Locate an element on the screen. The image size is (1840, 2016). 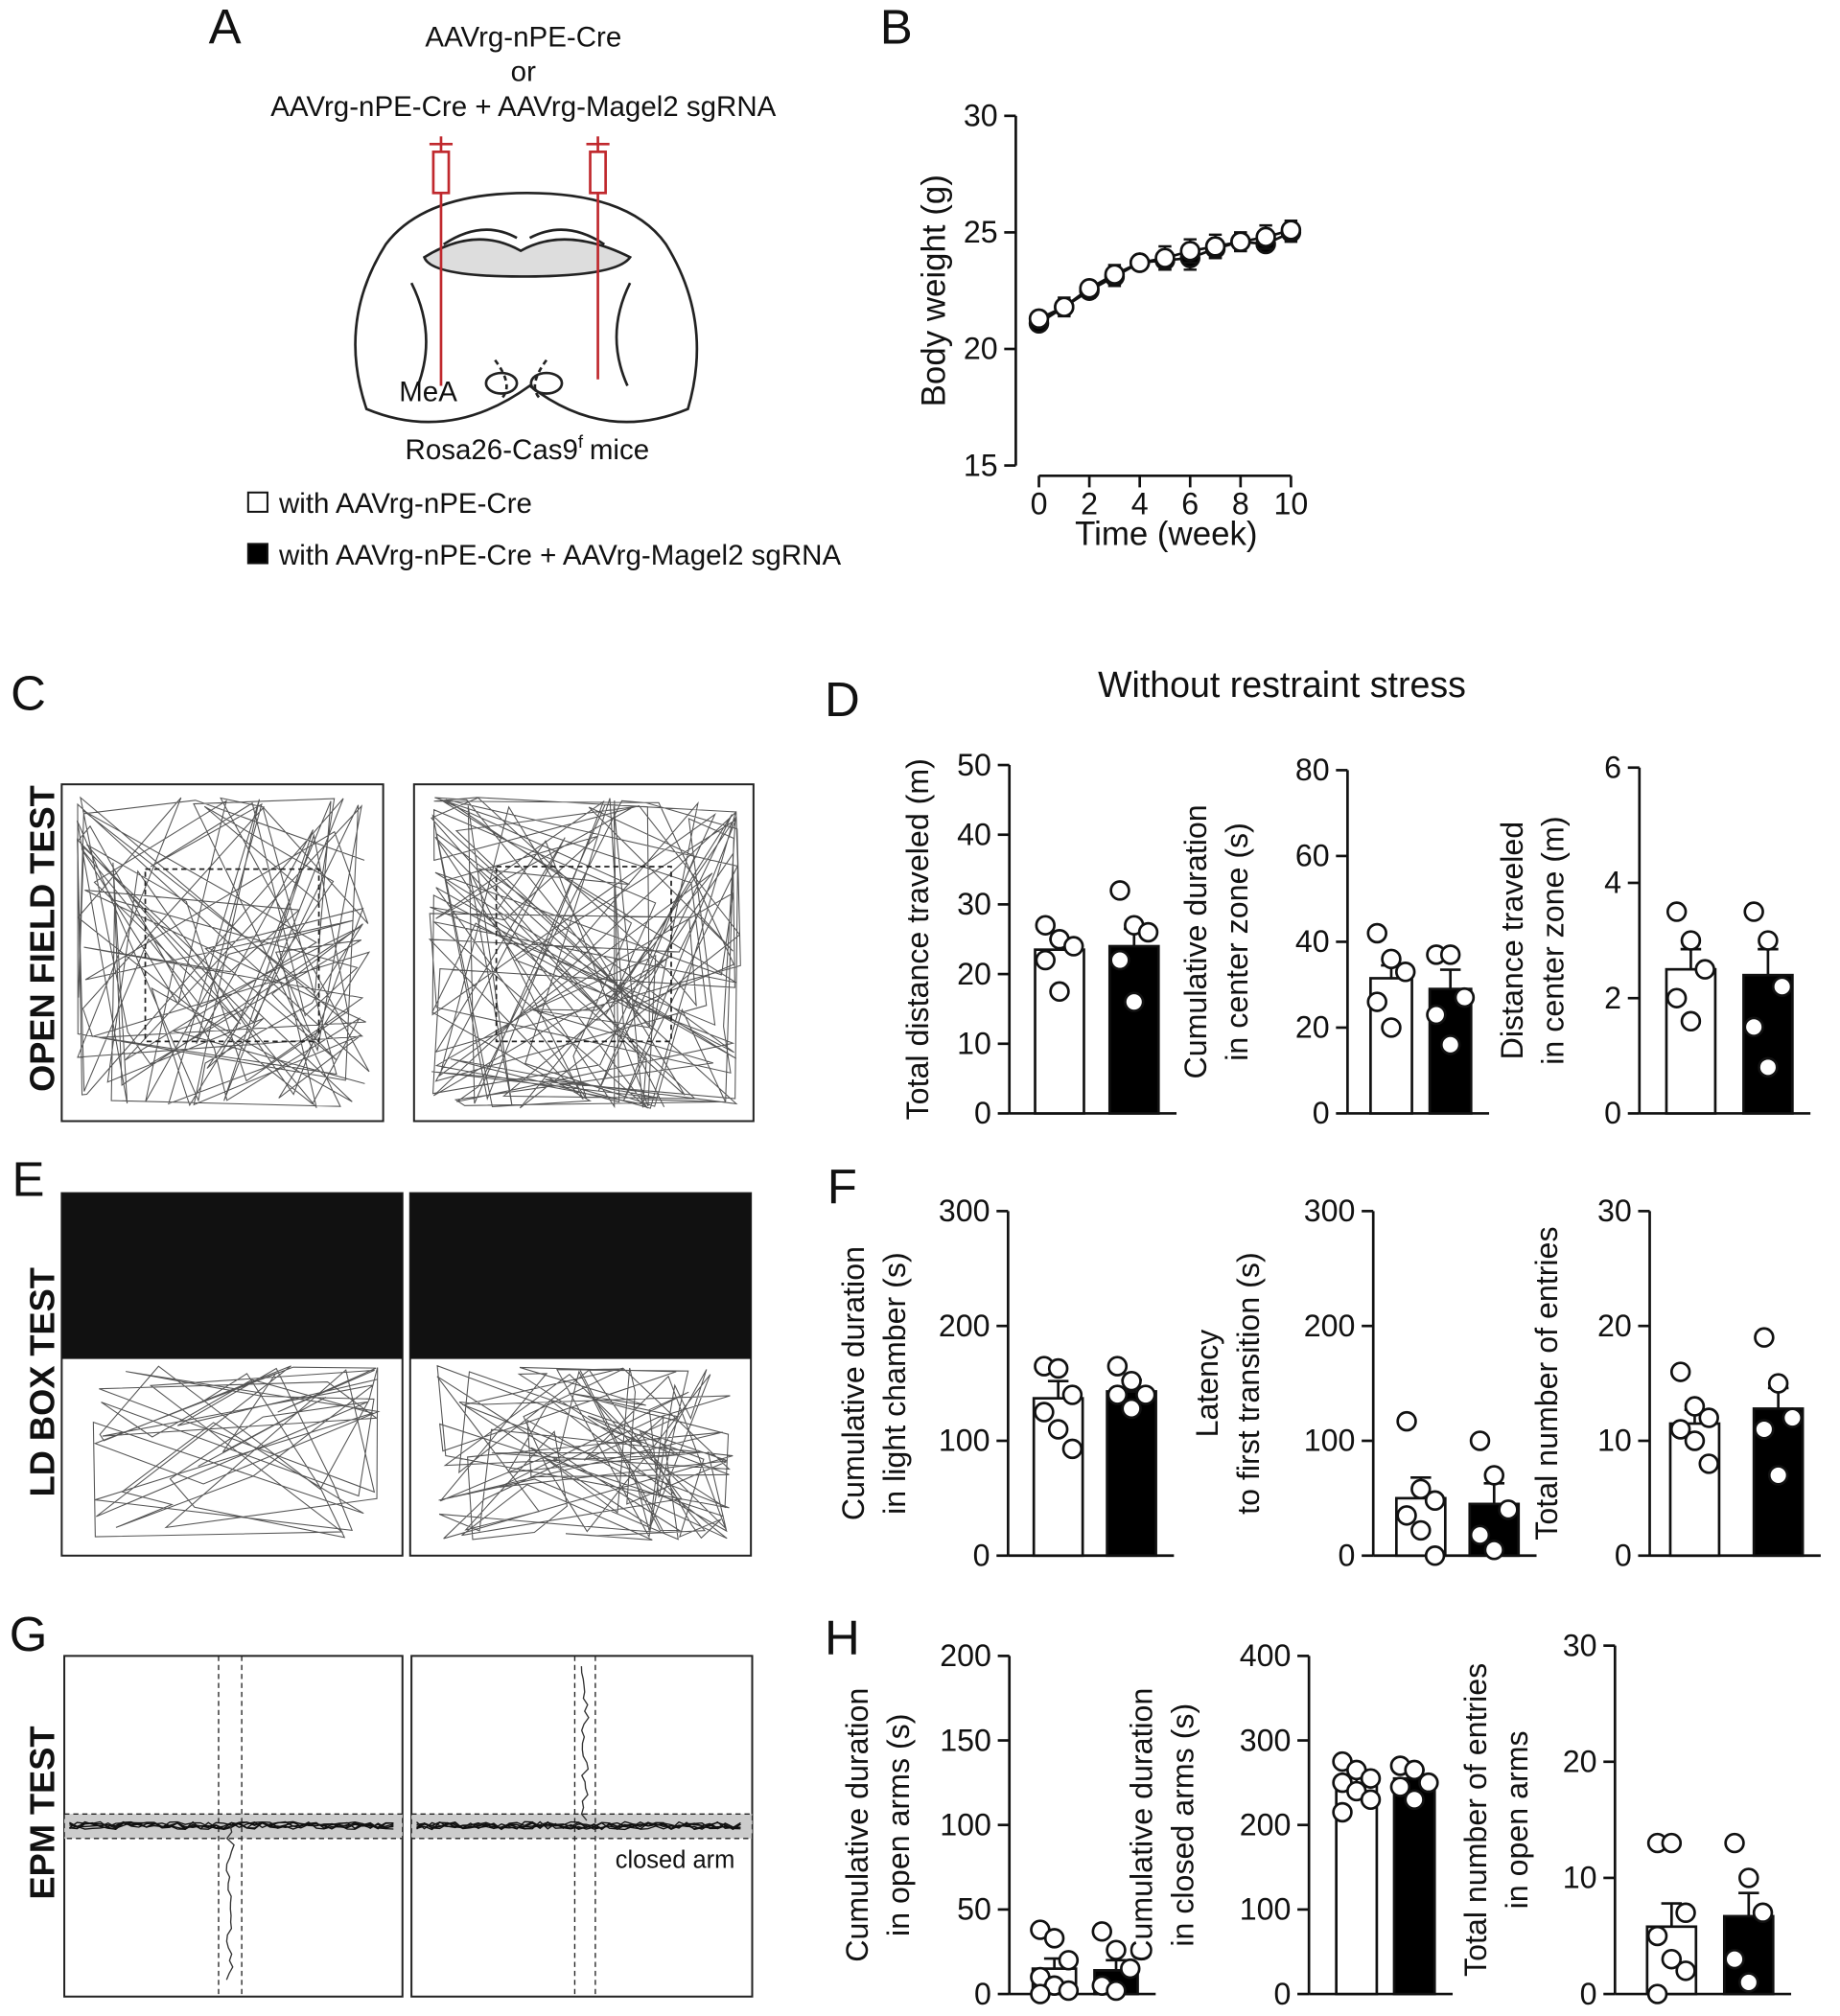
schematic-text: AAVrg-nPE-Cre is located at coordinates (523, 37).